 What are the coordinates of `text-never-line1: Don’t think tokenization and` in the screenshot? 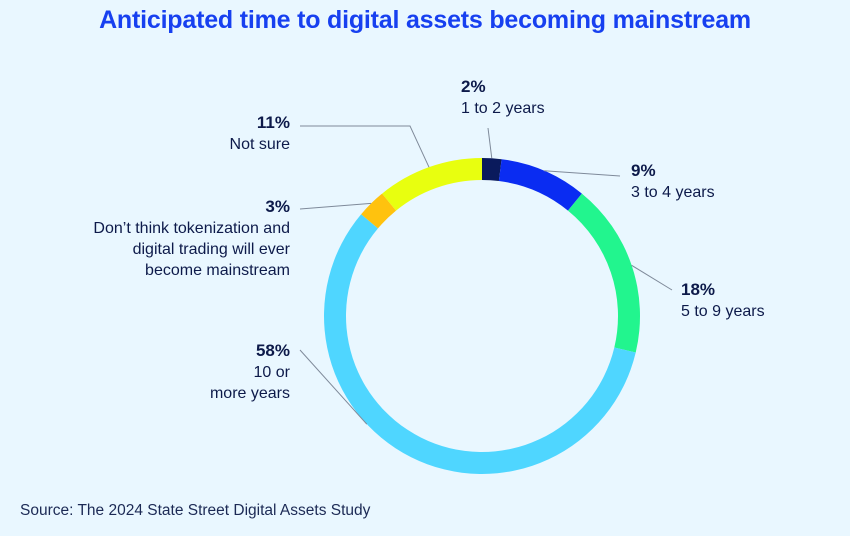 It's located at (191, 228).